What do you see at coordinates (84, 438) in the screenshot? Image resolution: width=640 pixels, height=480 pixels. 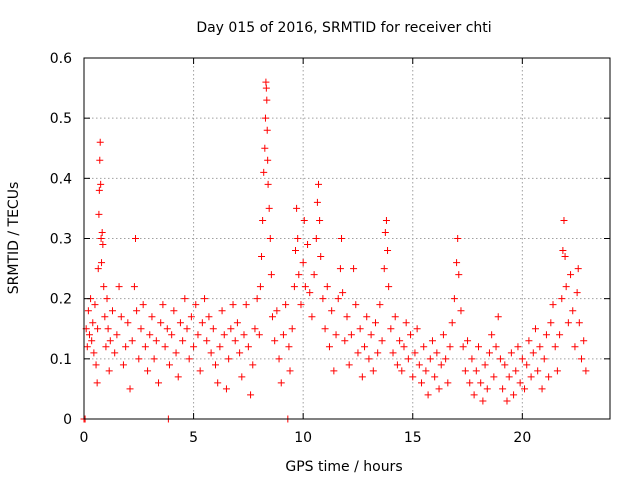 I see `x-tick-label: 0` at bounding box center [84, 438].